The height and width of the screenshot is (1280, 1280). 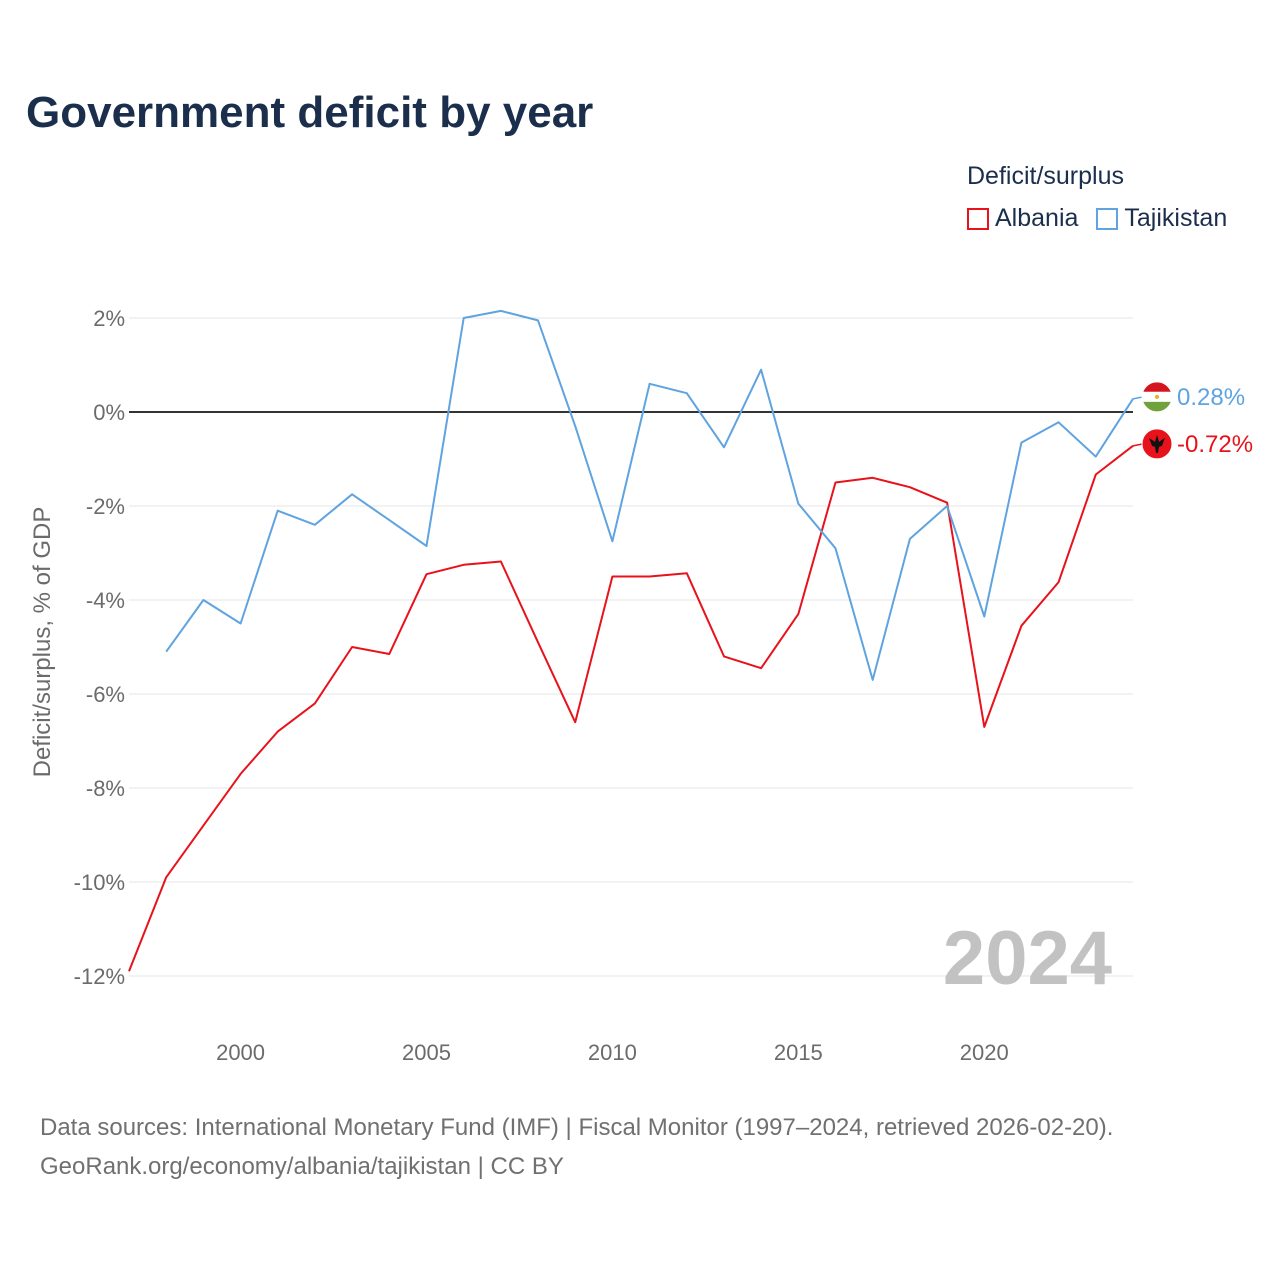 What do you see at coordinates (1211, 397) in the screenshot?
I see `end-value-label-tajikistan: 0.28%` at bounding box center [1211, 397].